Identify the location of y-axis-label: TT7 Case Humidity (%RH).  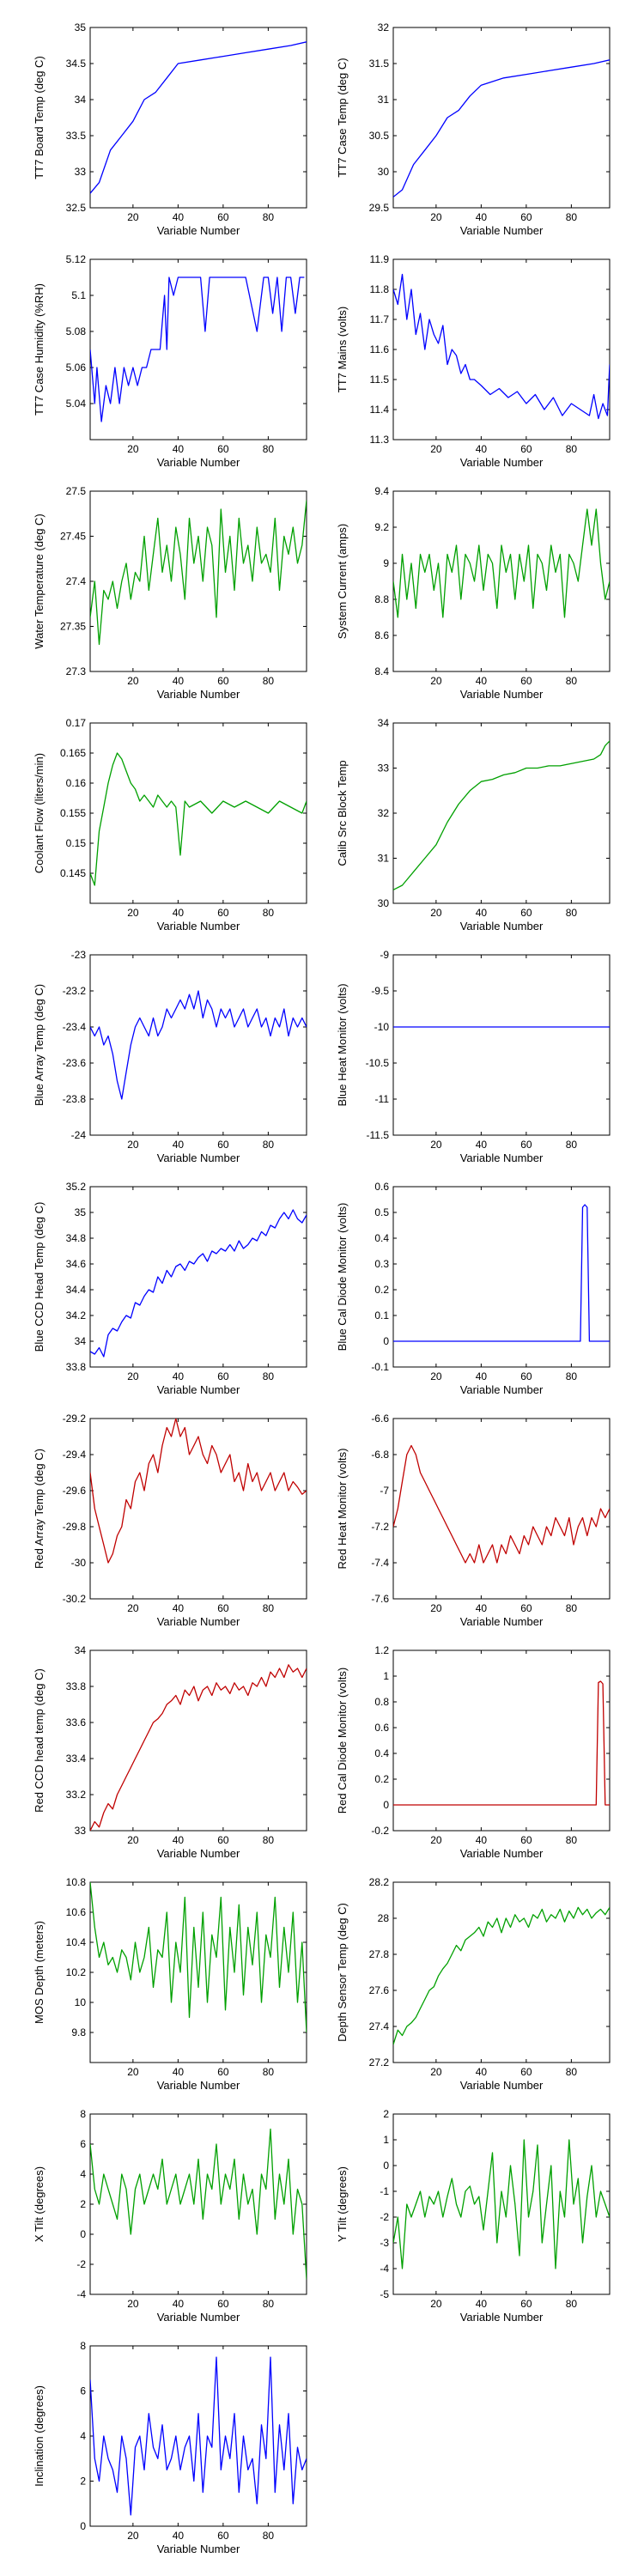
(40, 349).